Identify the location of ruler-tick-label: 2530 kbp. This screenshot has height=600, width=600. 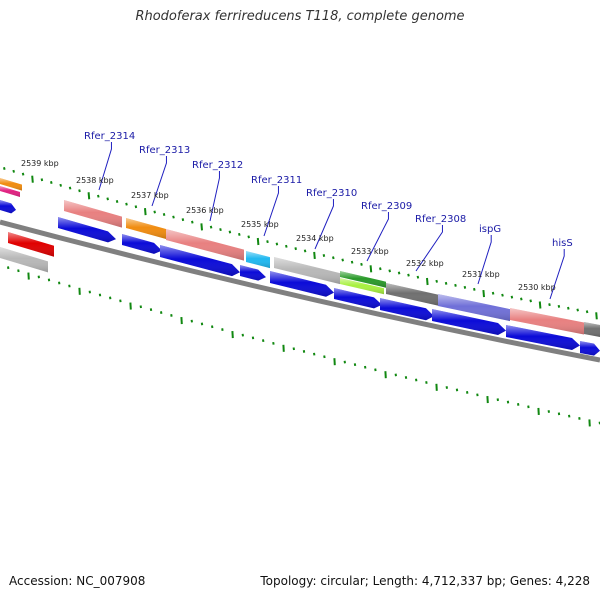
(537, 287).